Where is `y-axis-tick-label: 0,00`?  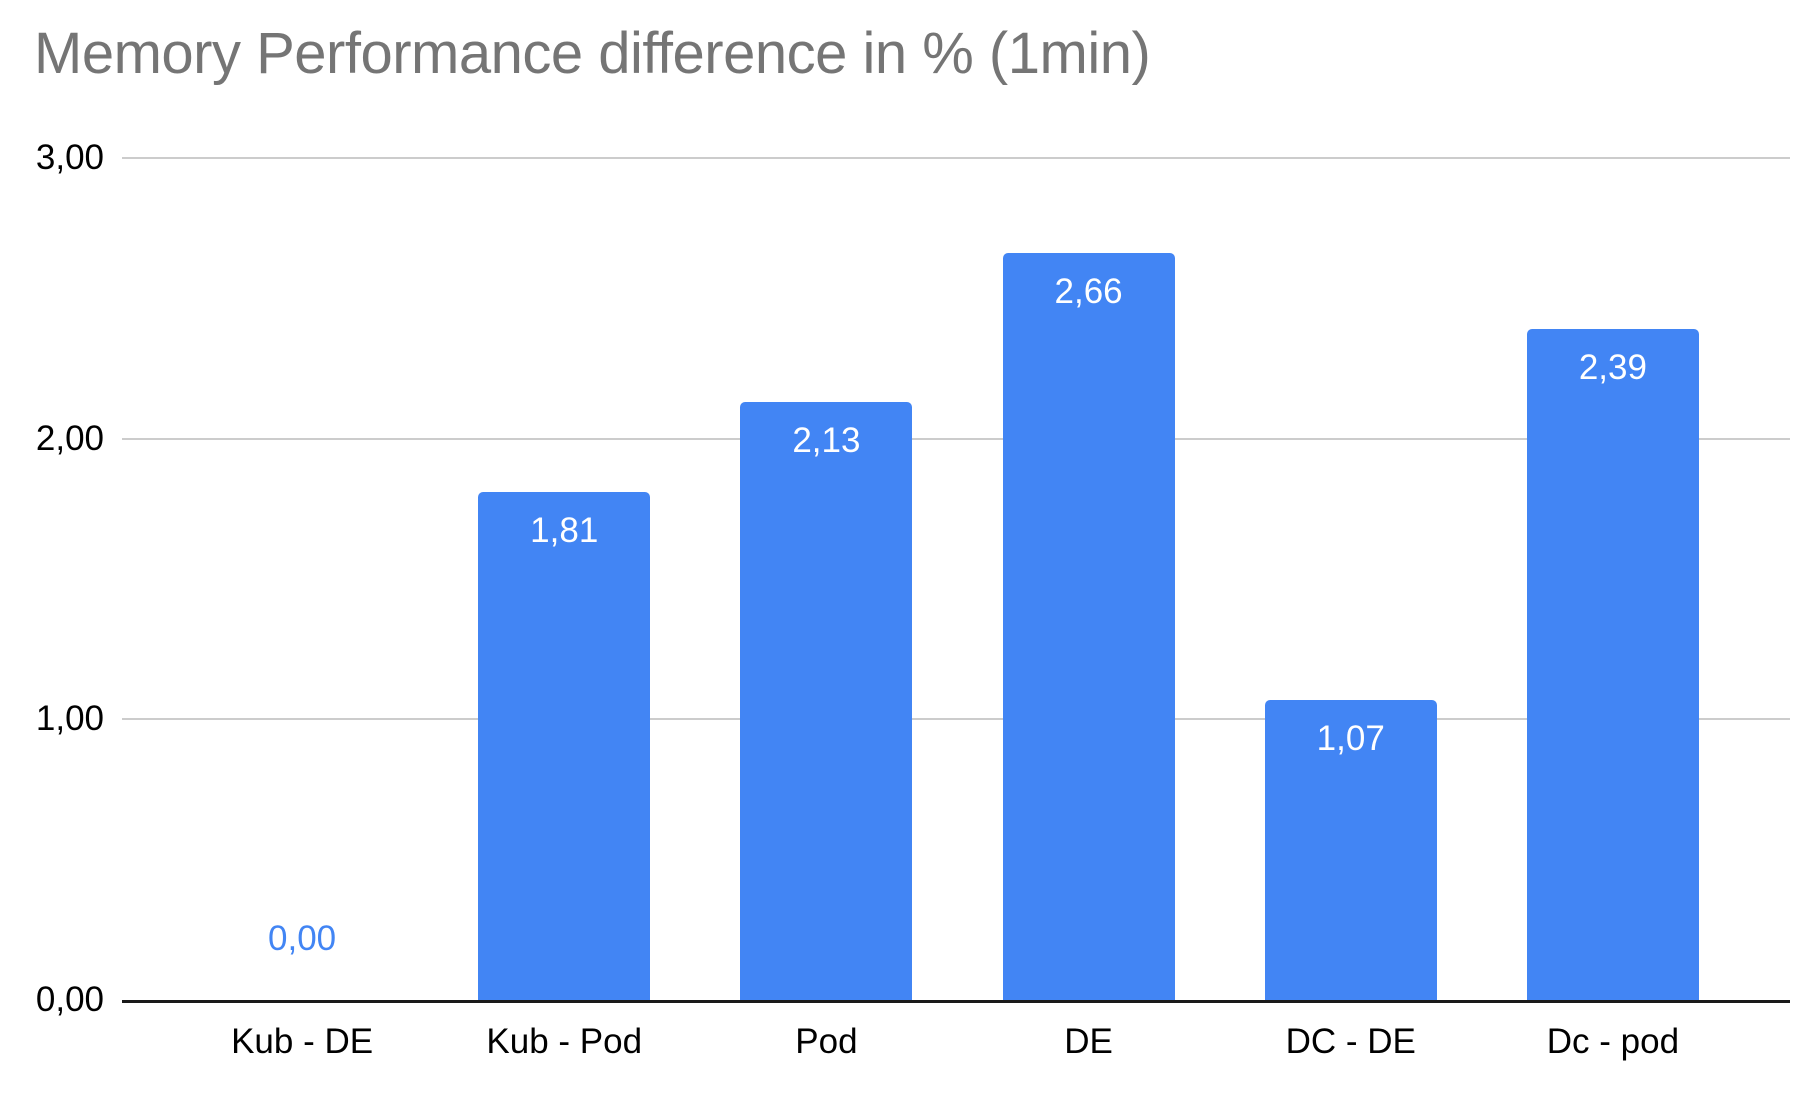 y-axis-tick-label: 0,00 is located at coordinates (69, 999).